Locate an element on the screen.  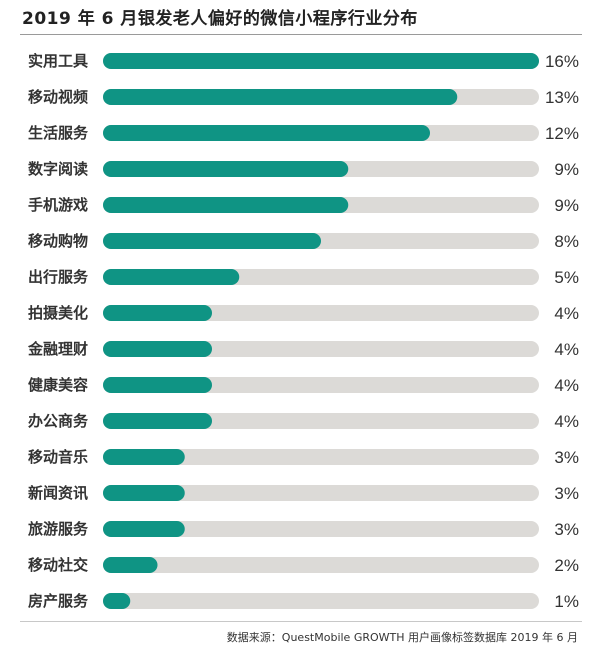
category-label: 健康美容 is located at coordinates (58, 385).